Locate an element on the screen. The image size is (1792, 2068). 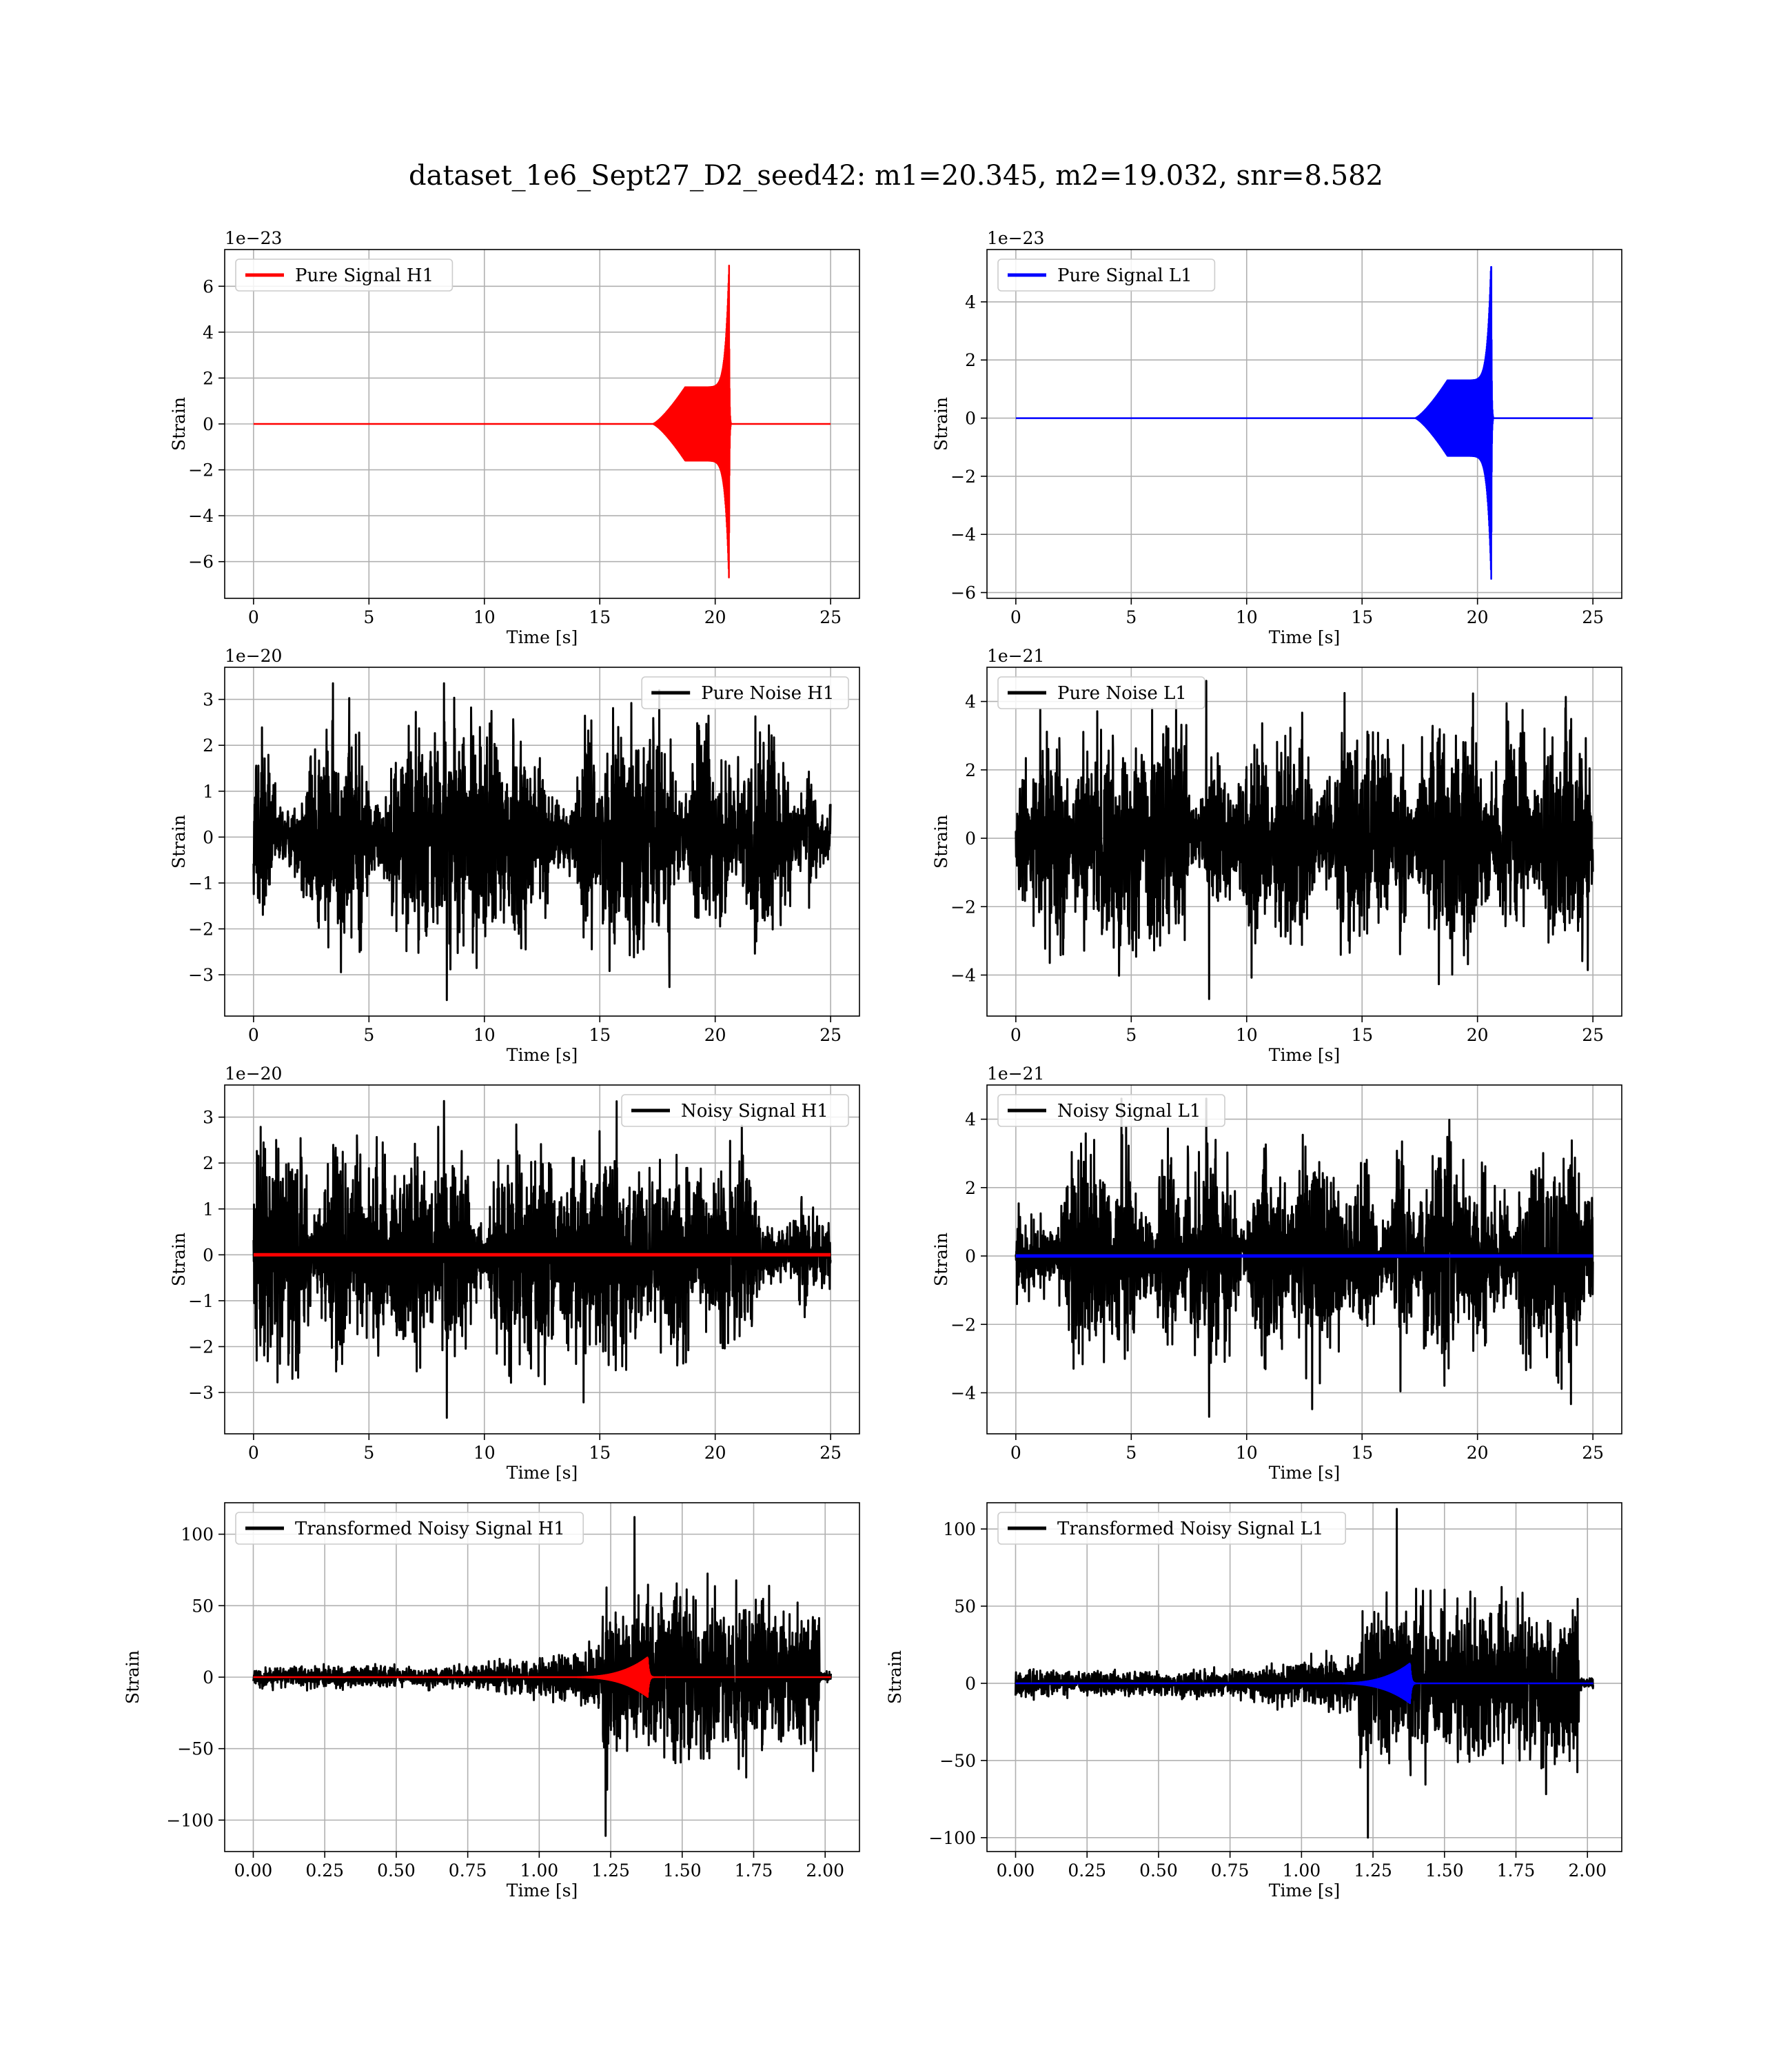
y-tick-label: −50 is located at coordinates (957, 1761).